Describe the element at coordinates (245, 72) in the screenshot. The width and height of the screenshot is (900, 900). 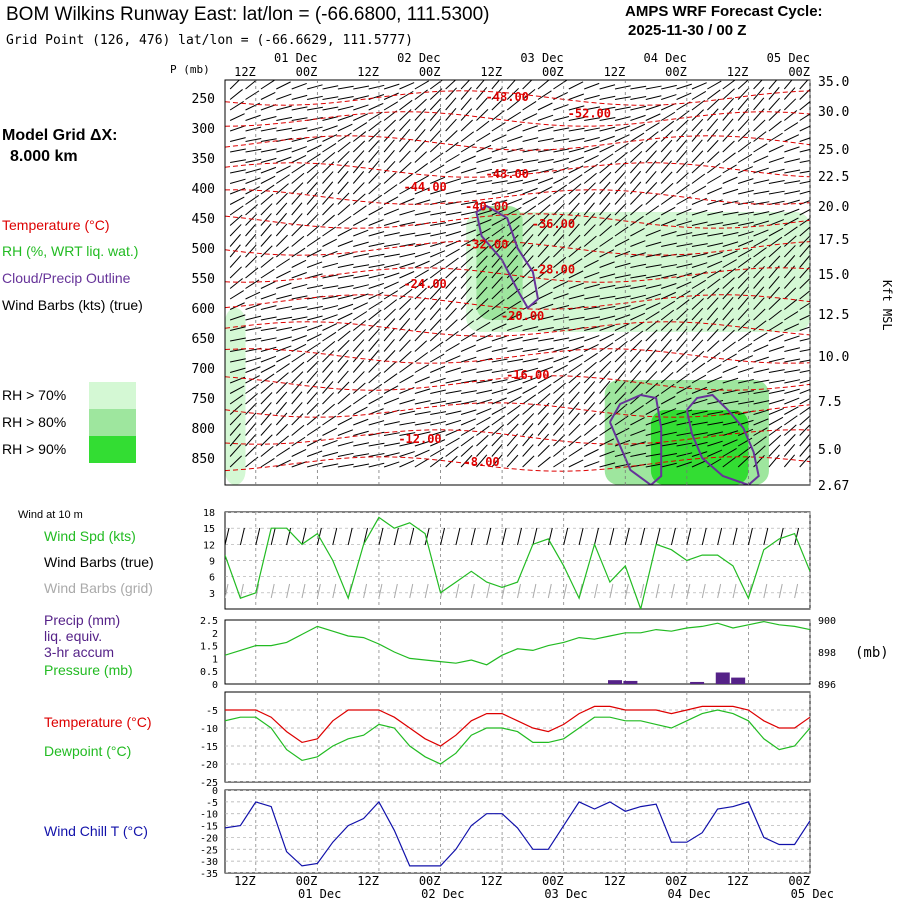
I see `time-label-top: 12Z` at that location.